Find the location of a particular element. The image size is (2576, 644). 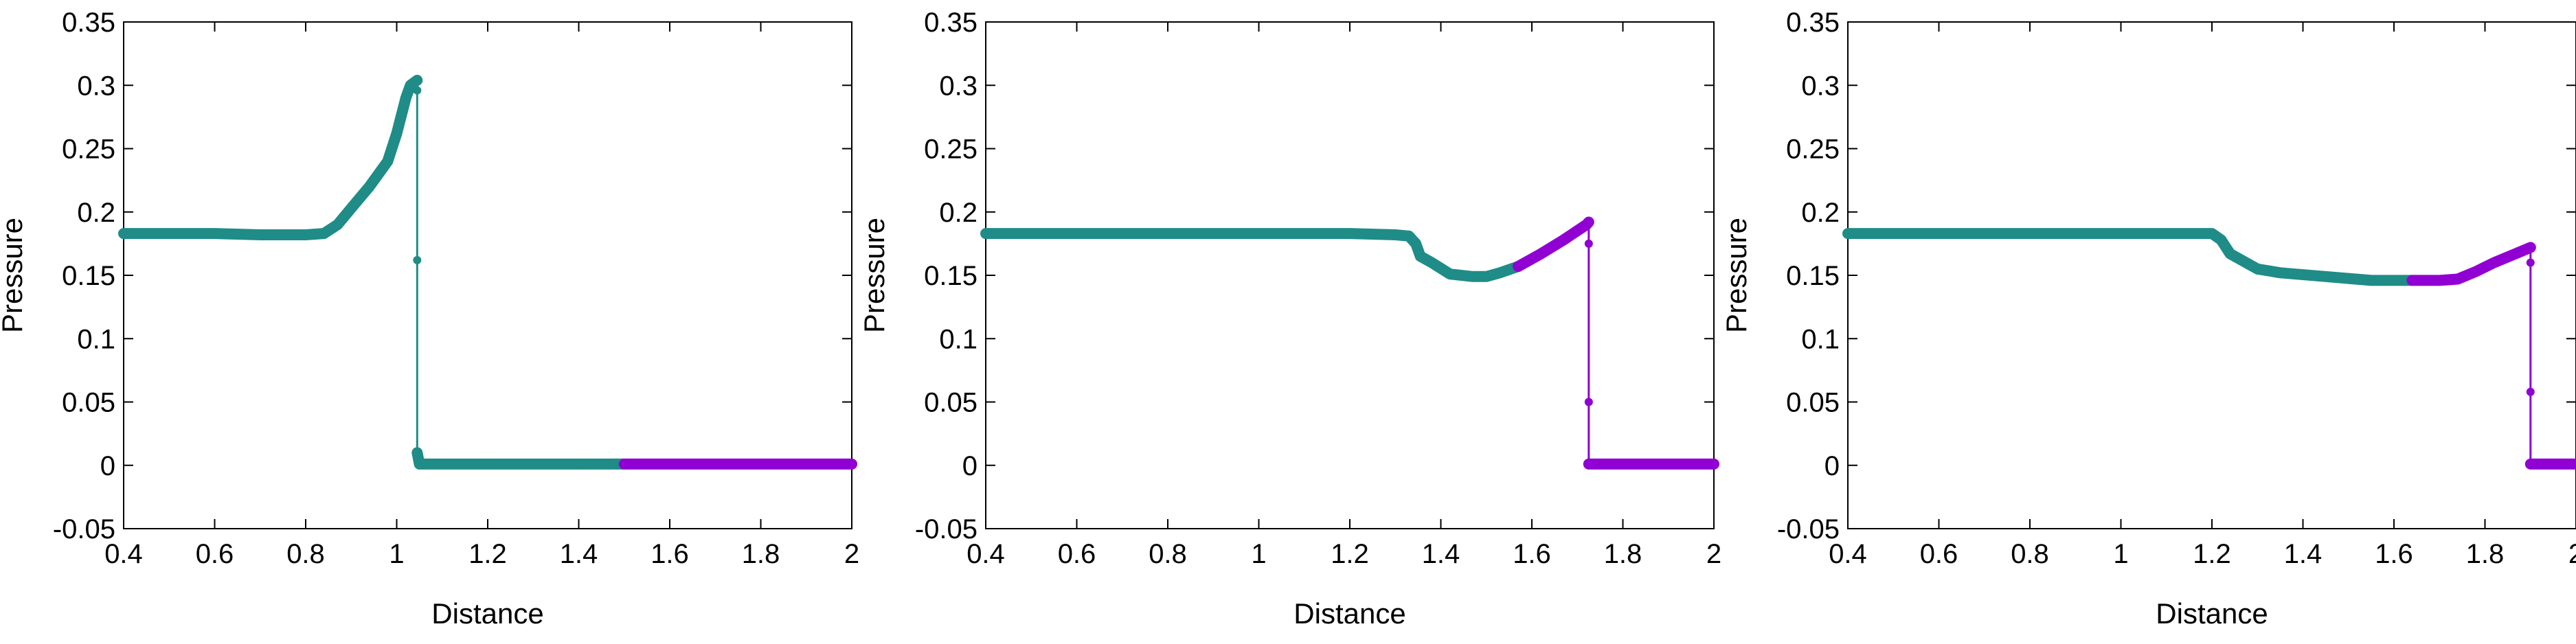

series-connector is located at coordinates (374, 272).